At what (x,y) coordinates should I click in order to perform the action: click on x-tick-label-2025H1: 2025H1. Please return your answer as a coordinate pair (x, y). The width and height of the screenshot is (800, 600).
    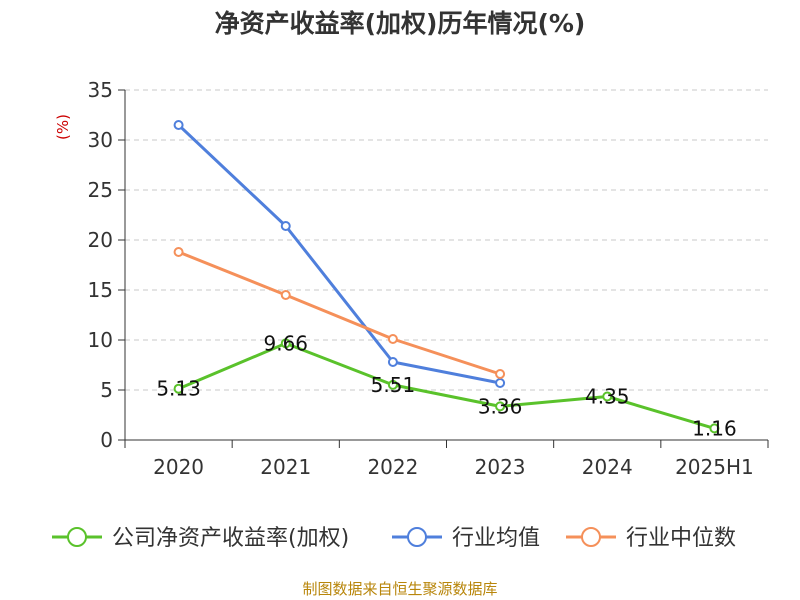
    Looking at the image, I should click on (714, 467).